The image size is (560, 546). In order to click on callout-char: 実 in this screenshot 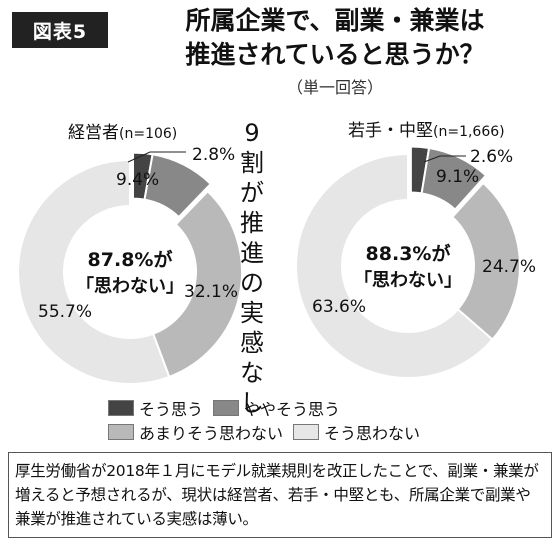, I will do `click(252, 313)`.